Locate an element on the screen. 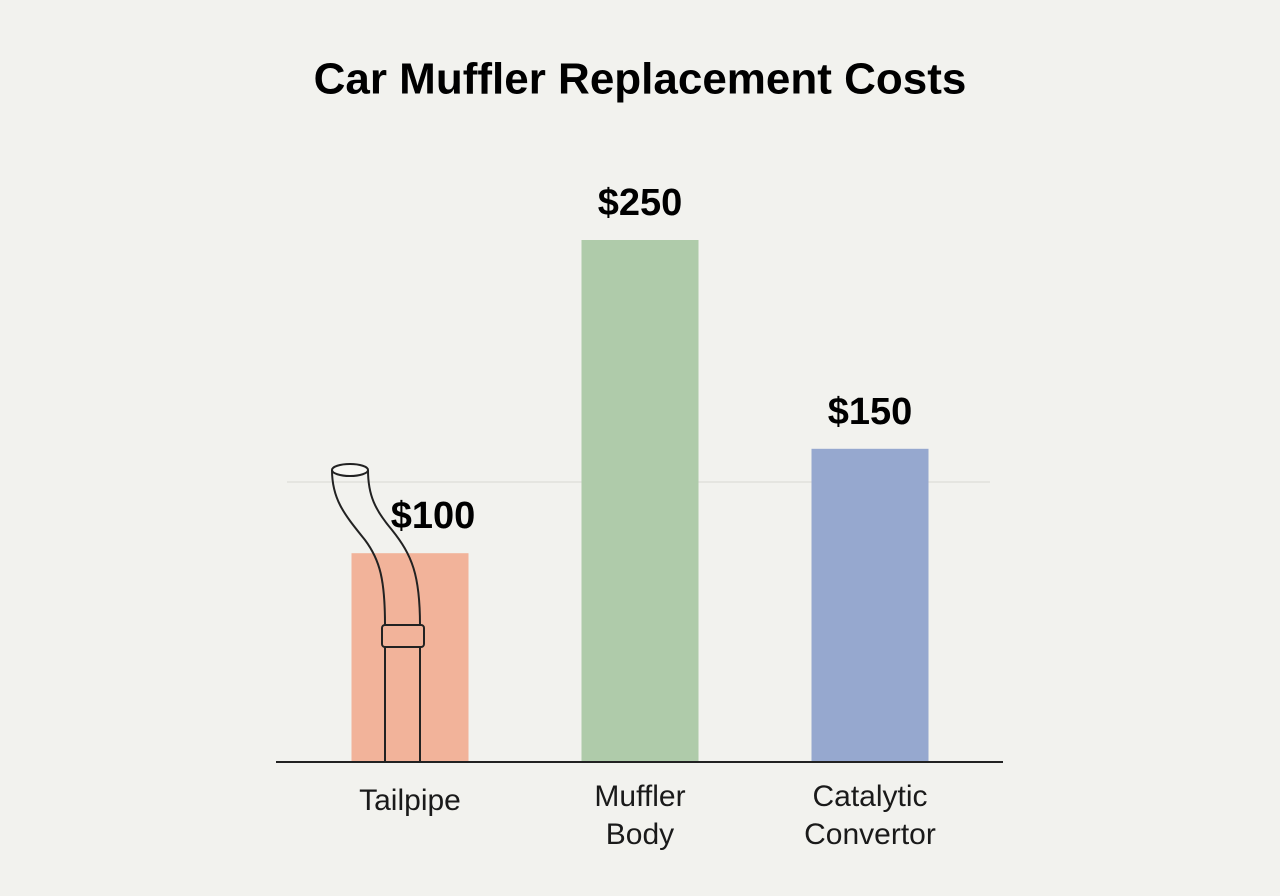 Image resolution: width=1280 pixels, height=896 pixels. value-label: $250 is located at coordinates (640, 203).